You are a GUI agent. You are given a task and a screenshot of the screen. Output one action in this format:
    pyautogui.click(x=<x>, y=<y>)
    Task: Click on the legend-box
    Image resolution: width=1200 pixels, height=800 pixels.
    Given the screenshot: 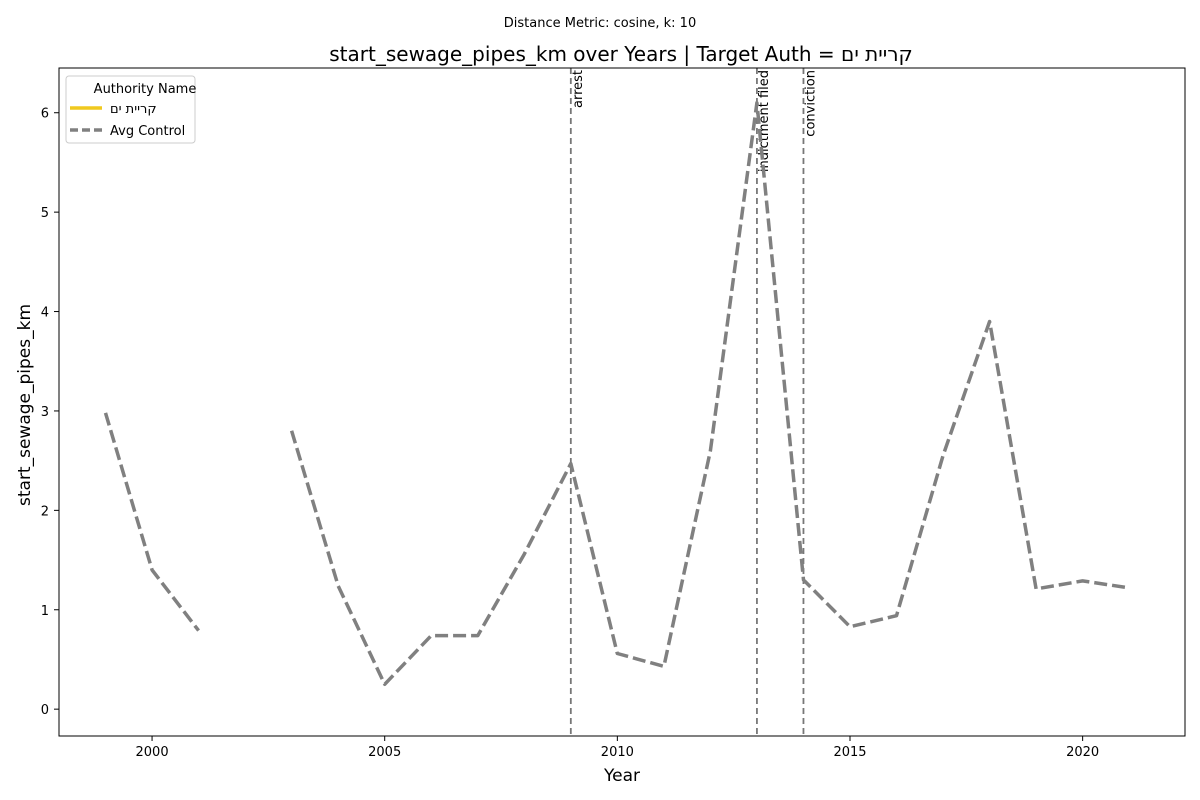 What is the action you would take?
    pyautogui.click(x=130, y=109)
    